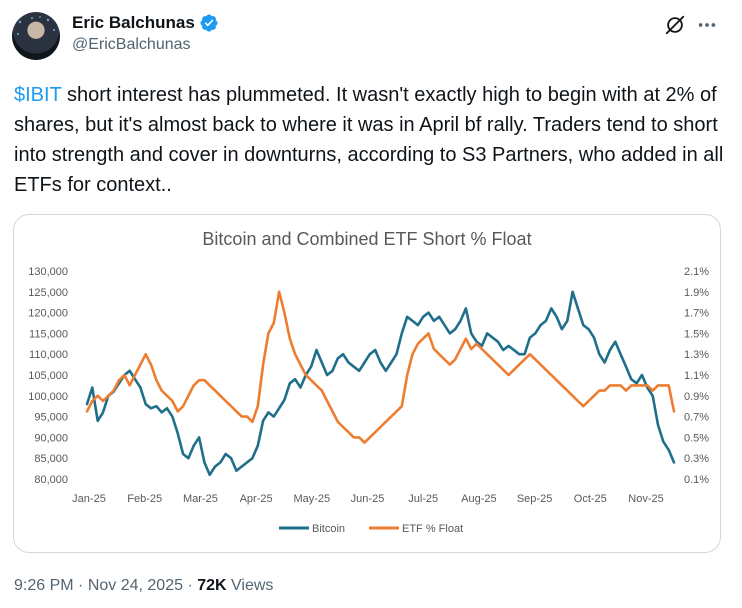 The image size is (742, 608). What do you see at coordinates (311, 499) in the screenshot?
I see `x-tick: May-25` at bounding box center [311, 499].